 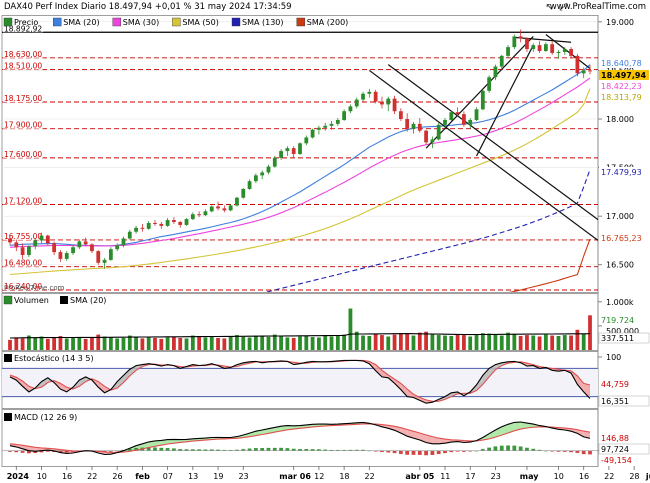 I want to click on volume-axis-label: 1.000k, so click(x=620, y=302).